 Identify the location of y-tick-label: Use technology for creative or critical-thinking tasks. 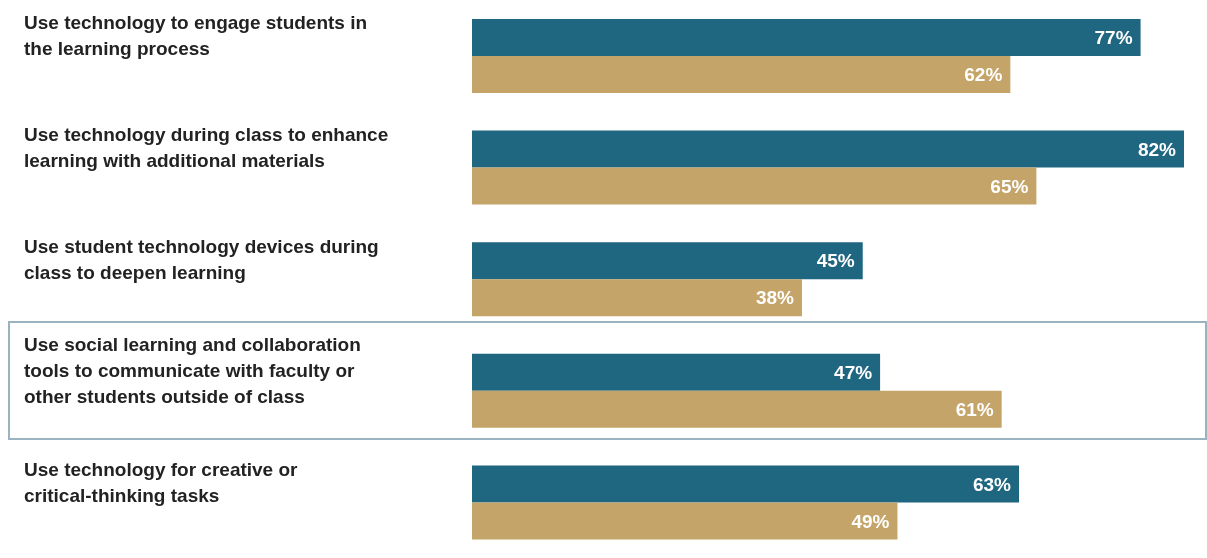
(161, 482).